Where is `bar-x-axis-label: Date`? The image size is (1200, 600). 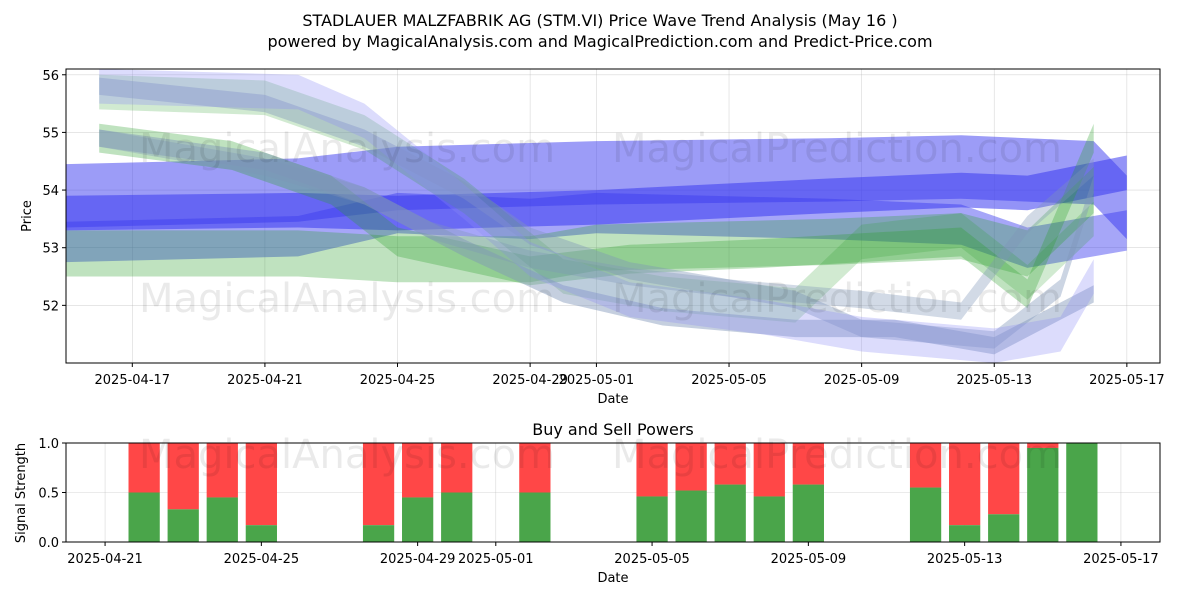 bar-x-axis-label: Date is located at coordinates (612, 578).